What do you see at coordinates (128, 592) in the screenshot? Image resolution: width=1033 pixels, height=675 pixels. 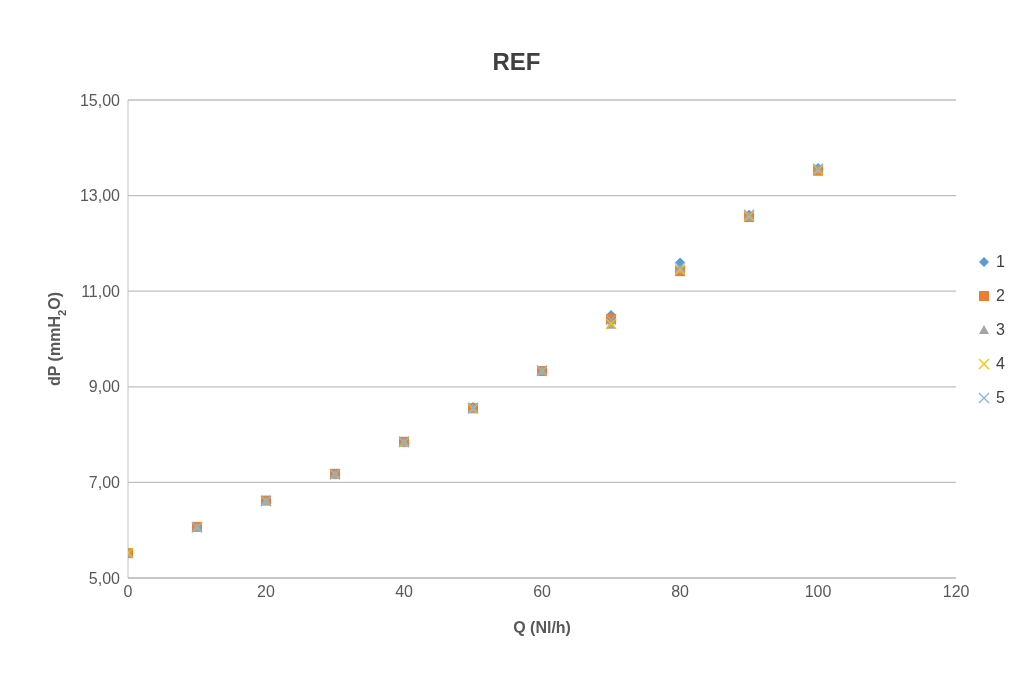 I see `x-tick-label: 0` at bounding box center [128, 592].